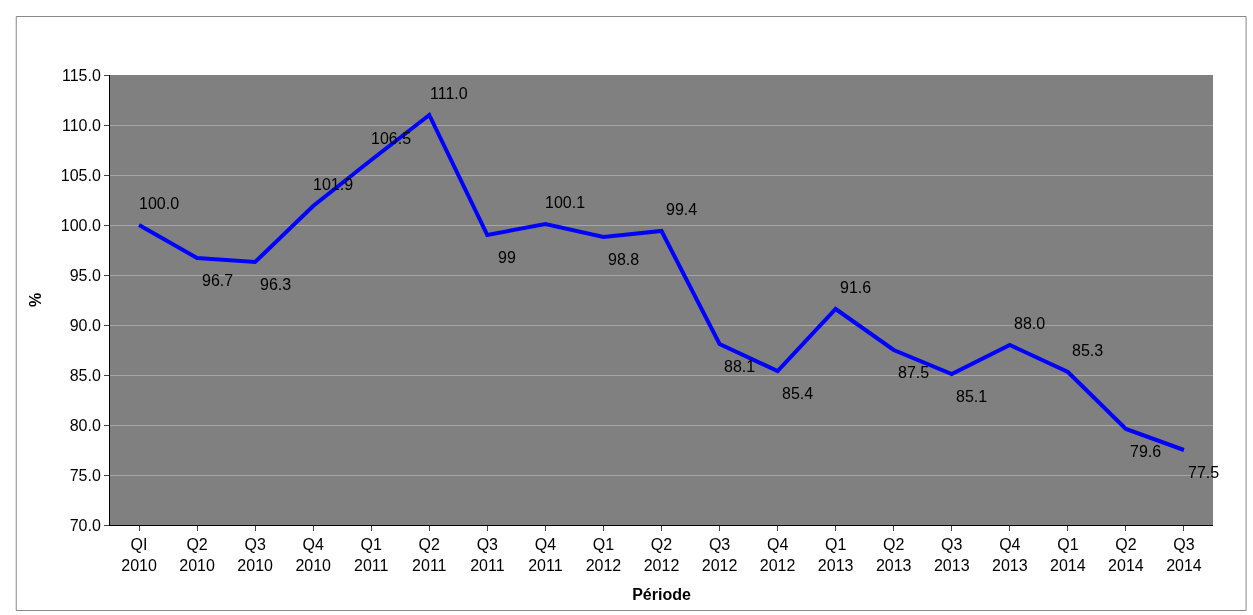  Describe the element at coordinates (951, 555) in the screenshot. I see `x-tick-label: Q3 2013` at that location.